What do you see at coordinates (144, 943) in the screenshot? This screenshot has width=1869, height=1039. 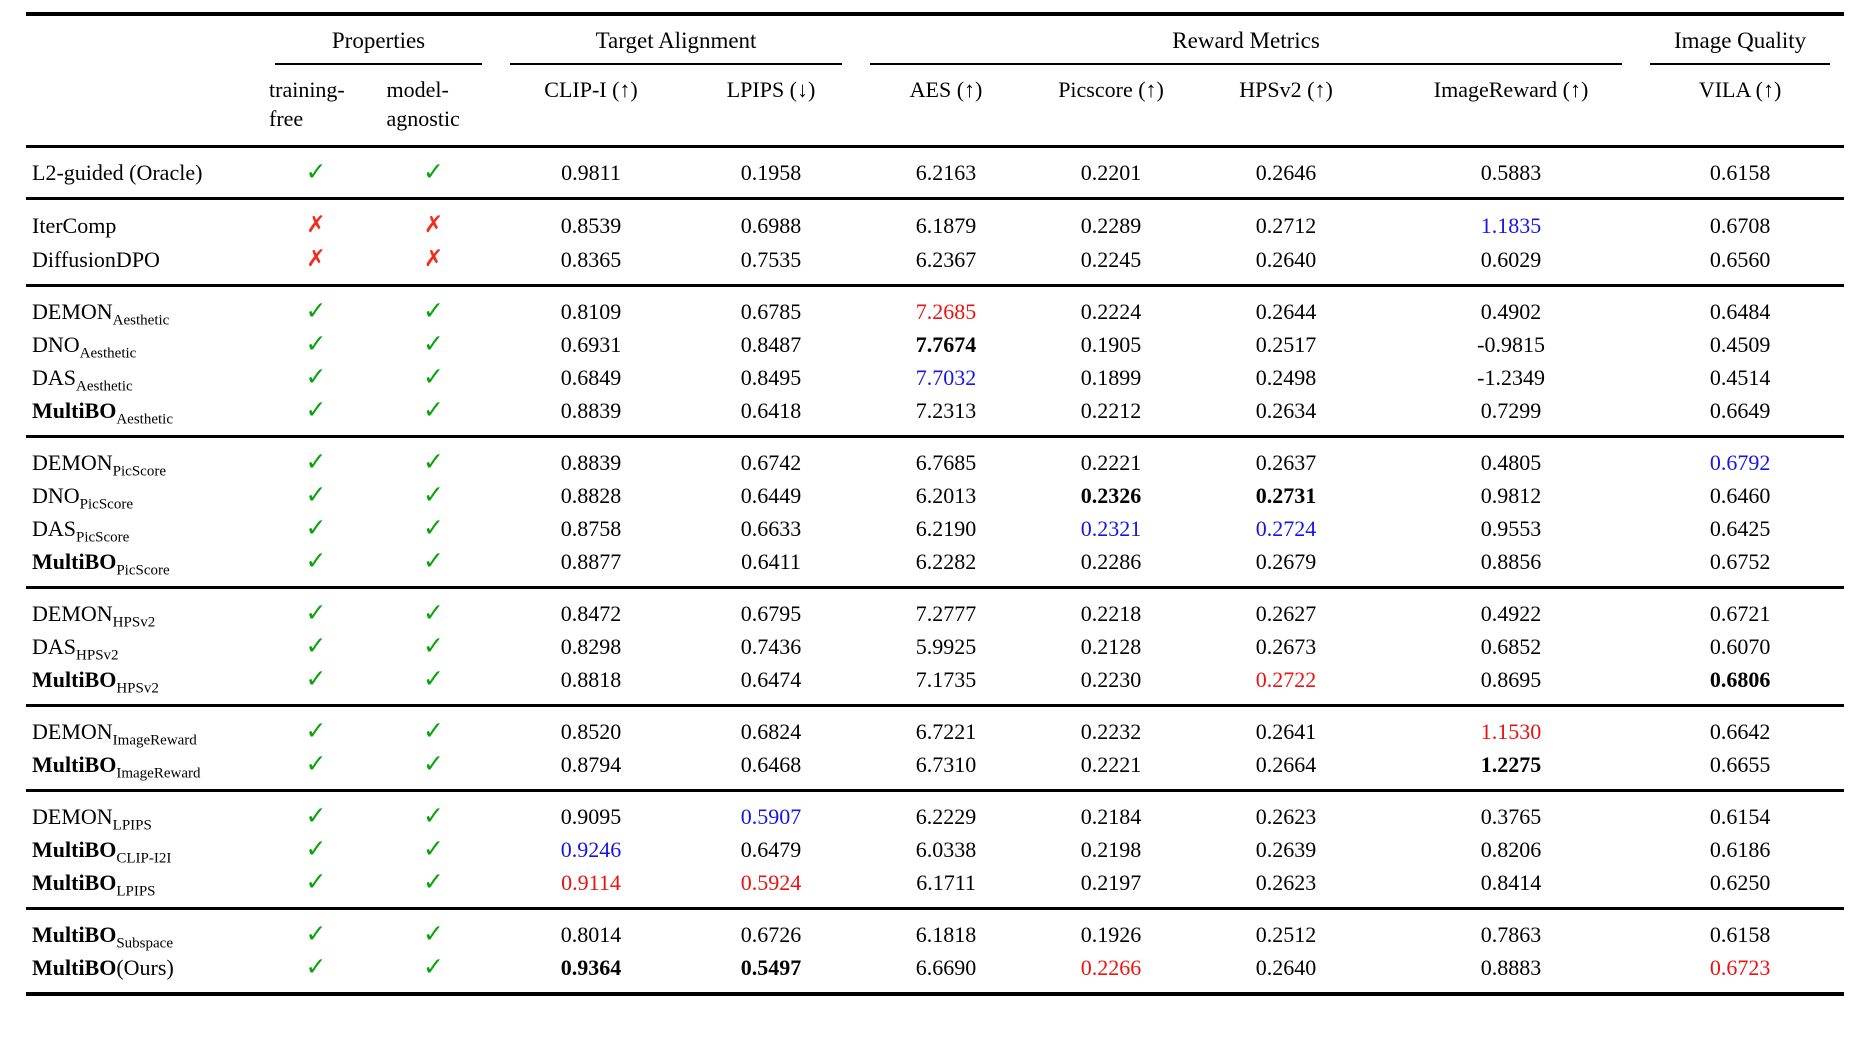 I see `method-subscript: Subspace` at bounding box center [144, 943].